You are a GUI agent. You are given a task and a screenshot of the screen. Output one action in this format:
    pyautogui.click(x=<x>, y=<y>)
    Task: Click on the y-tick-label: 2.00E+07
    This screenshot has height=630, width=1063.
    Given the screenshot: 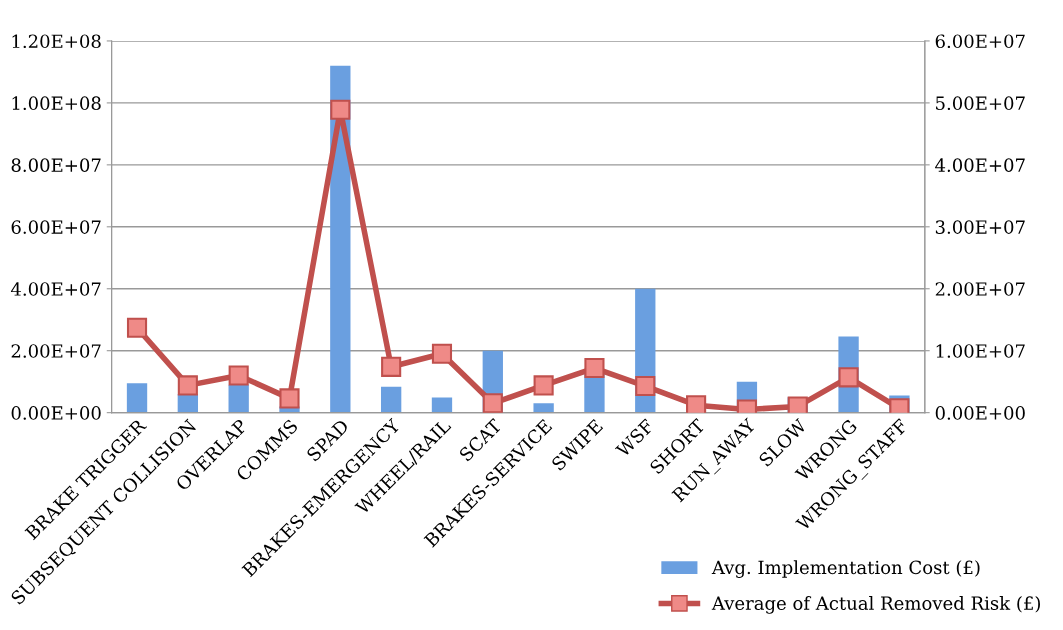 What is the action you would take?
    pyautogui.click(x=56, y=351)
    